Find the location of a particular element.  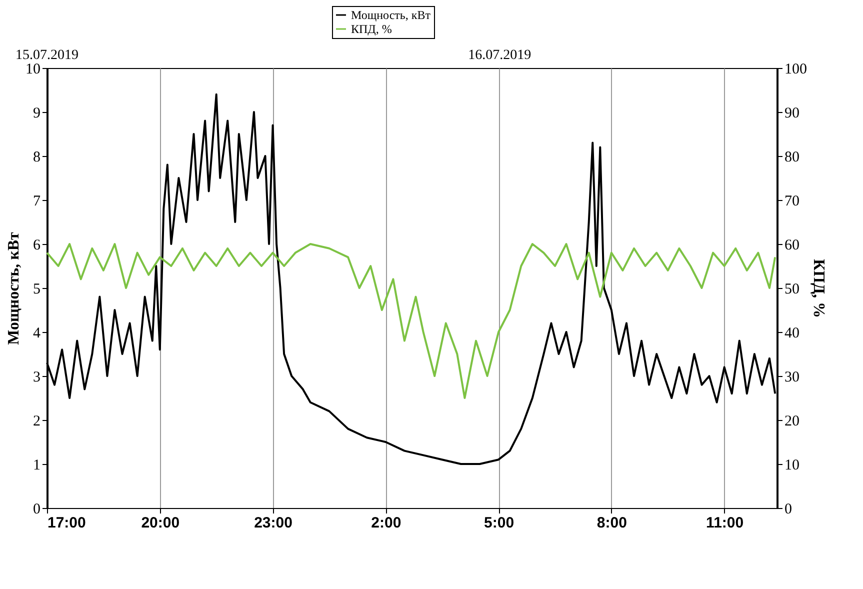

y2-tick-label: 90 is located at coordinates (792, 114).